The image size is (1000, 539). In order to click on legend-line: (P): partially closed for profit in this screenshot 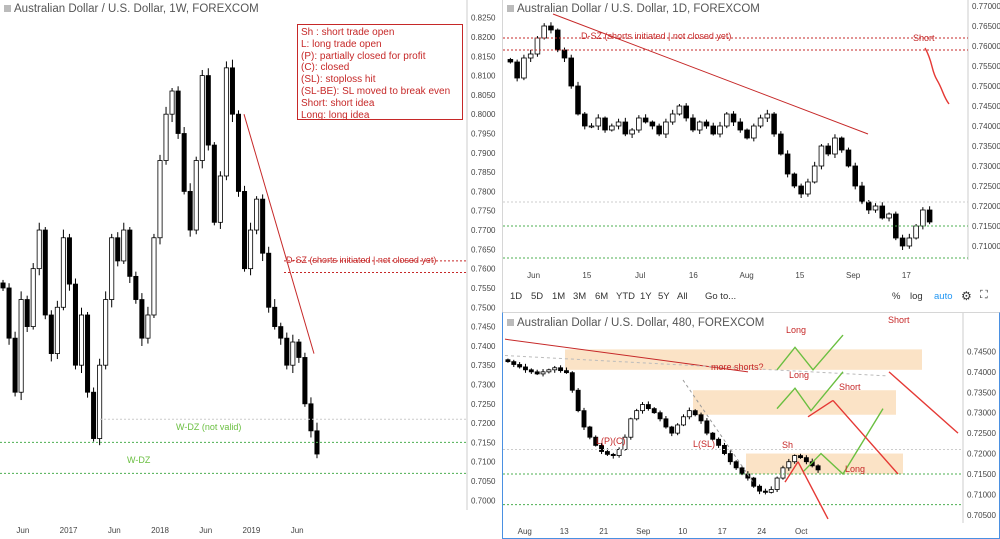, I will do `click(363, 56)`.